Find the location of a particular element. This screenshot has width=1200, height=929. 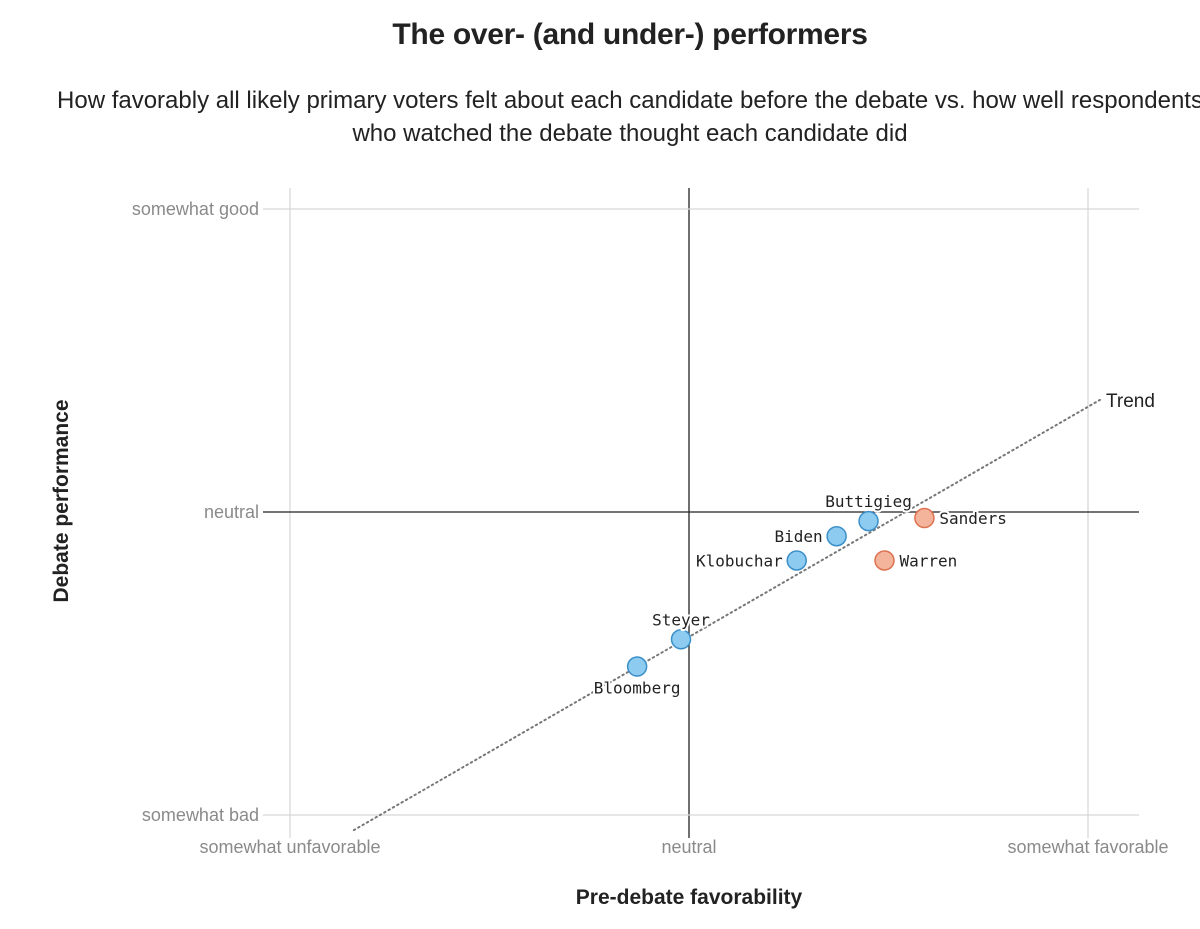

y-tick-label-somewhat-good: somewhat good is located at coordinates (195, 209).